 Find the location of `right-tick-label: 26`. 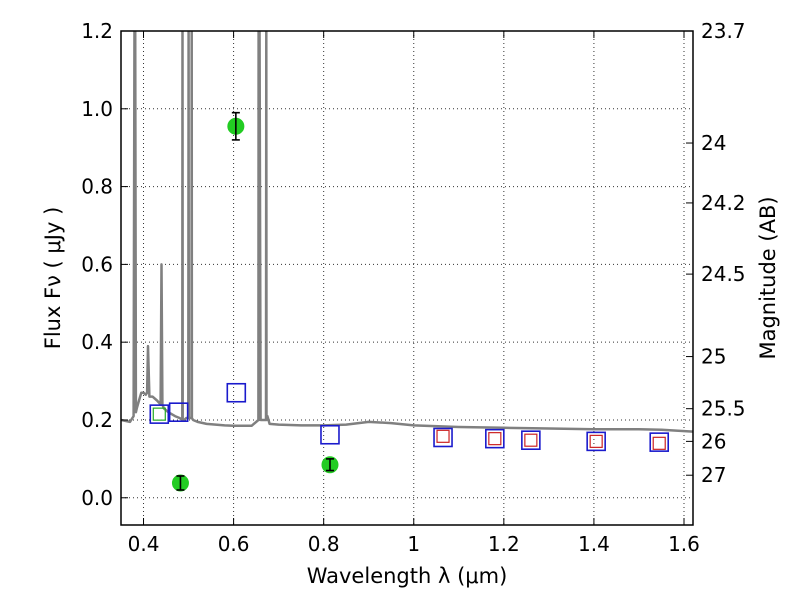

right-tick-label: 26 is located at coordinates (713, 441).